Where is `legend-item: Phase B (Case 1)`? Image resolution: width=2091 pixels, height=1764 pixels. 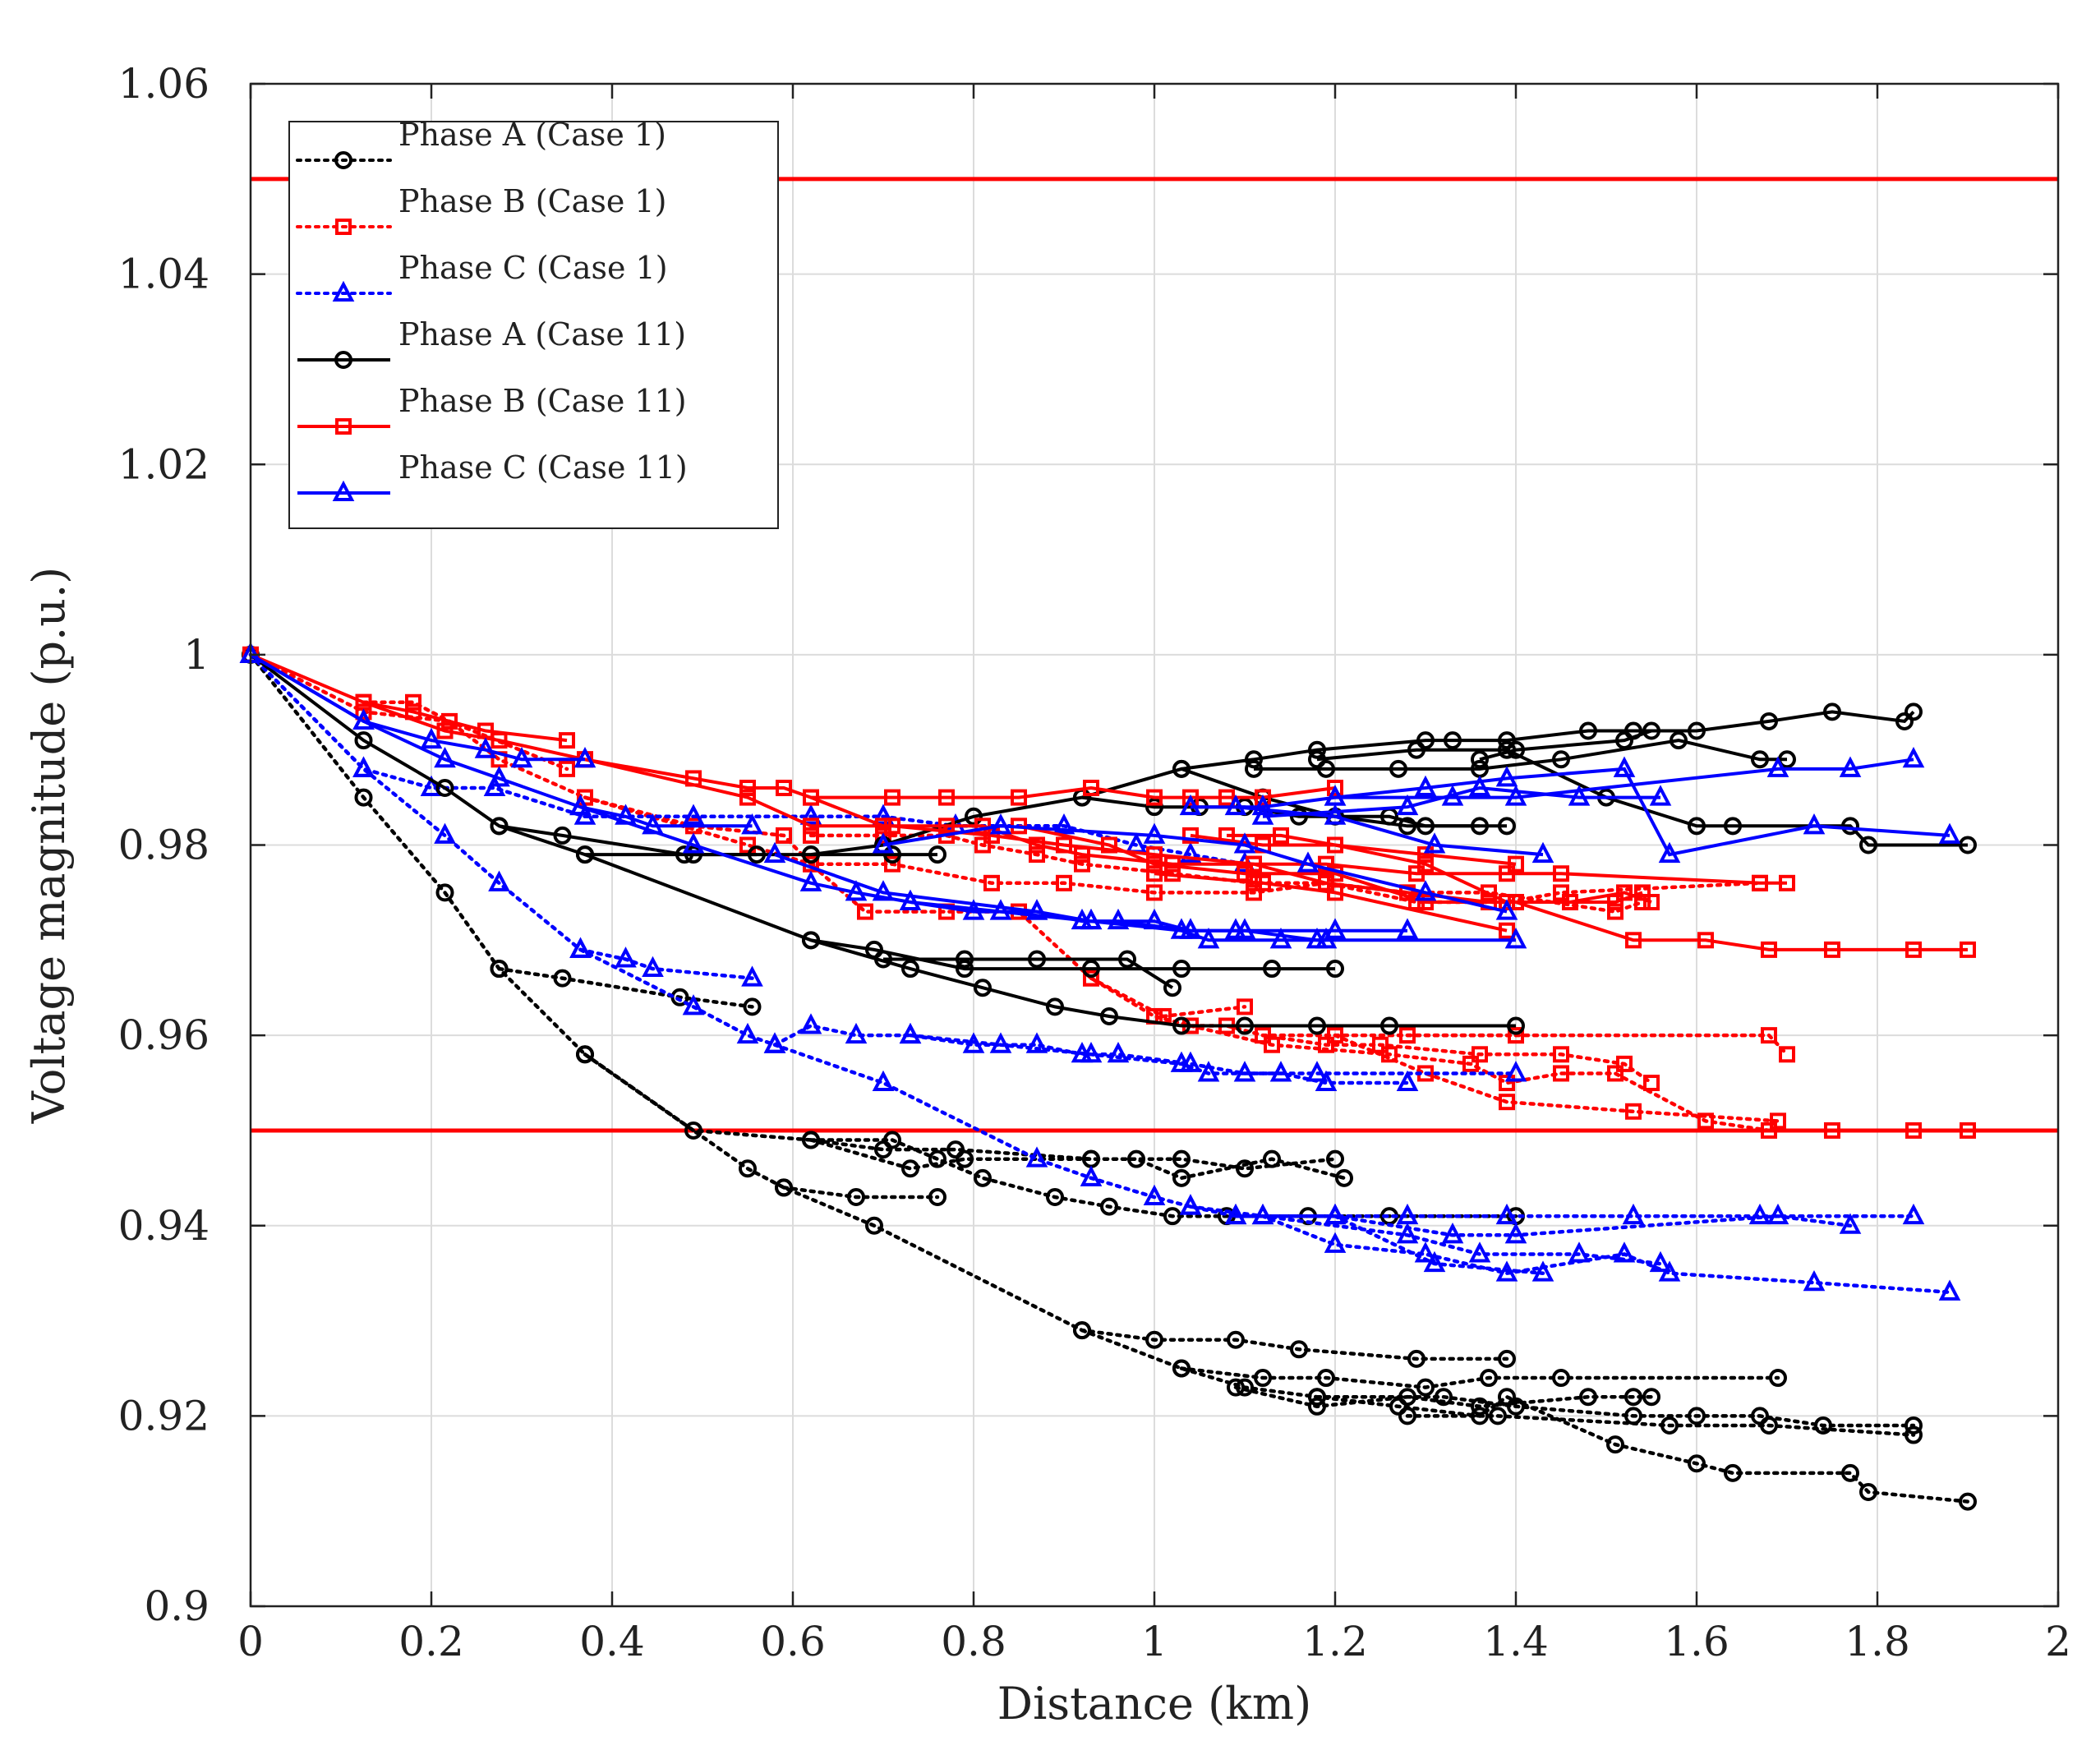 legend-item: Phase B (Case 1) is located at coordinates (481, 209).